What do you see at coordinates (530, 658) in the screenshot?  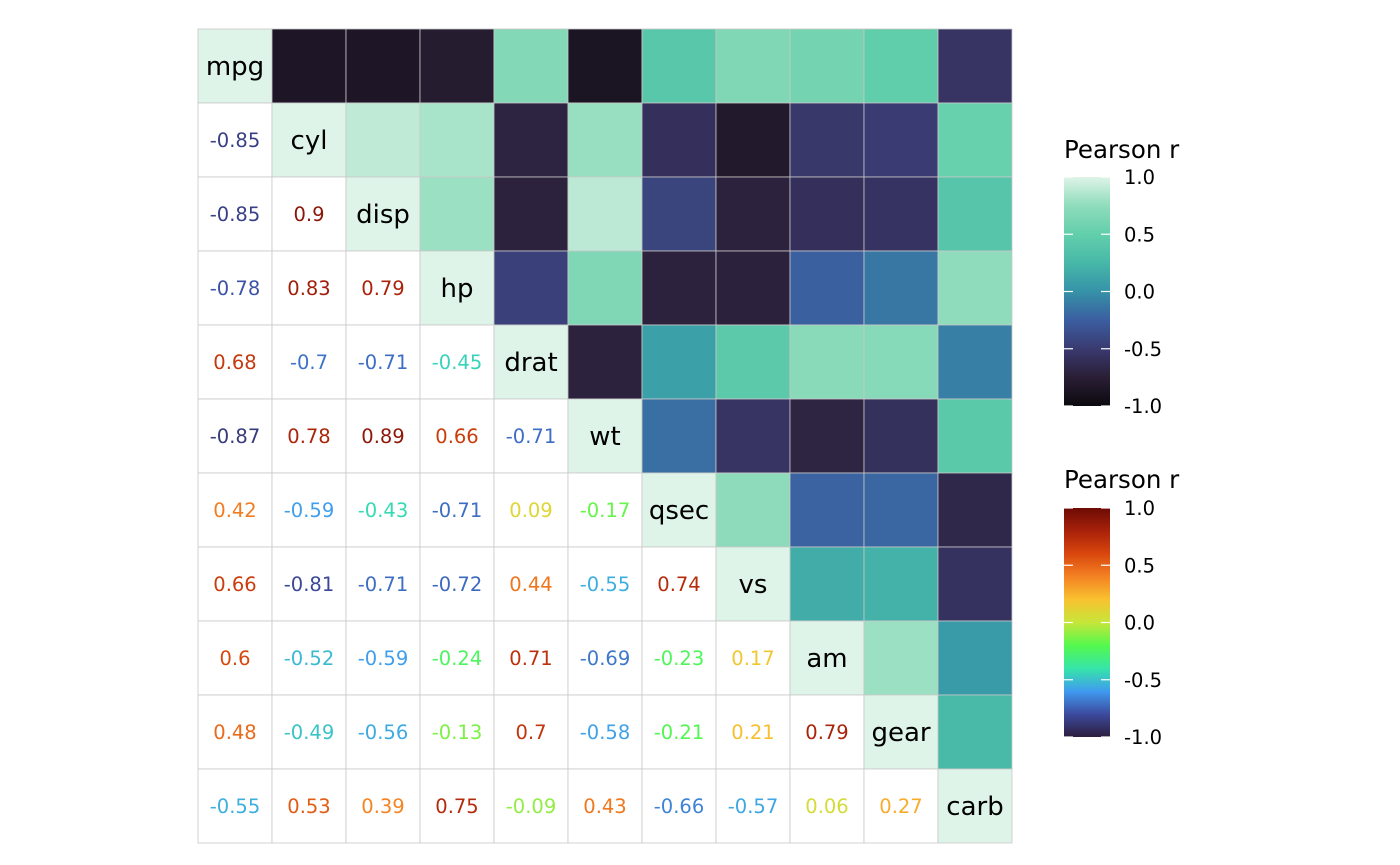 I see `correlation-value-label: 0.71` at bounding box center [530, 658].